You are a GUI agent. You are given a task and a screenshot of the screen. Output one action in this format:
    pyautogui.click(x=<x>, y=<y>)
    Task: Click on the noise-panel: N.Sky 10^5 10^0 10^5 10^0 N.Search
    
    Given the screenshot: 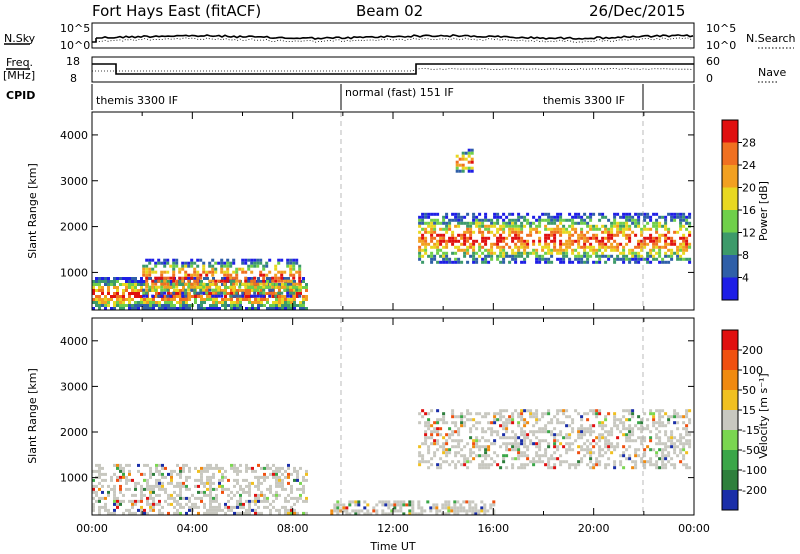 What is the action you would take?
    pyautogui.click(x=400, y=37)
    